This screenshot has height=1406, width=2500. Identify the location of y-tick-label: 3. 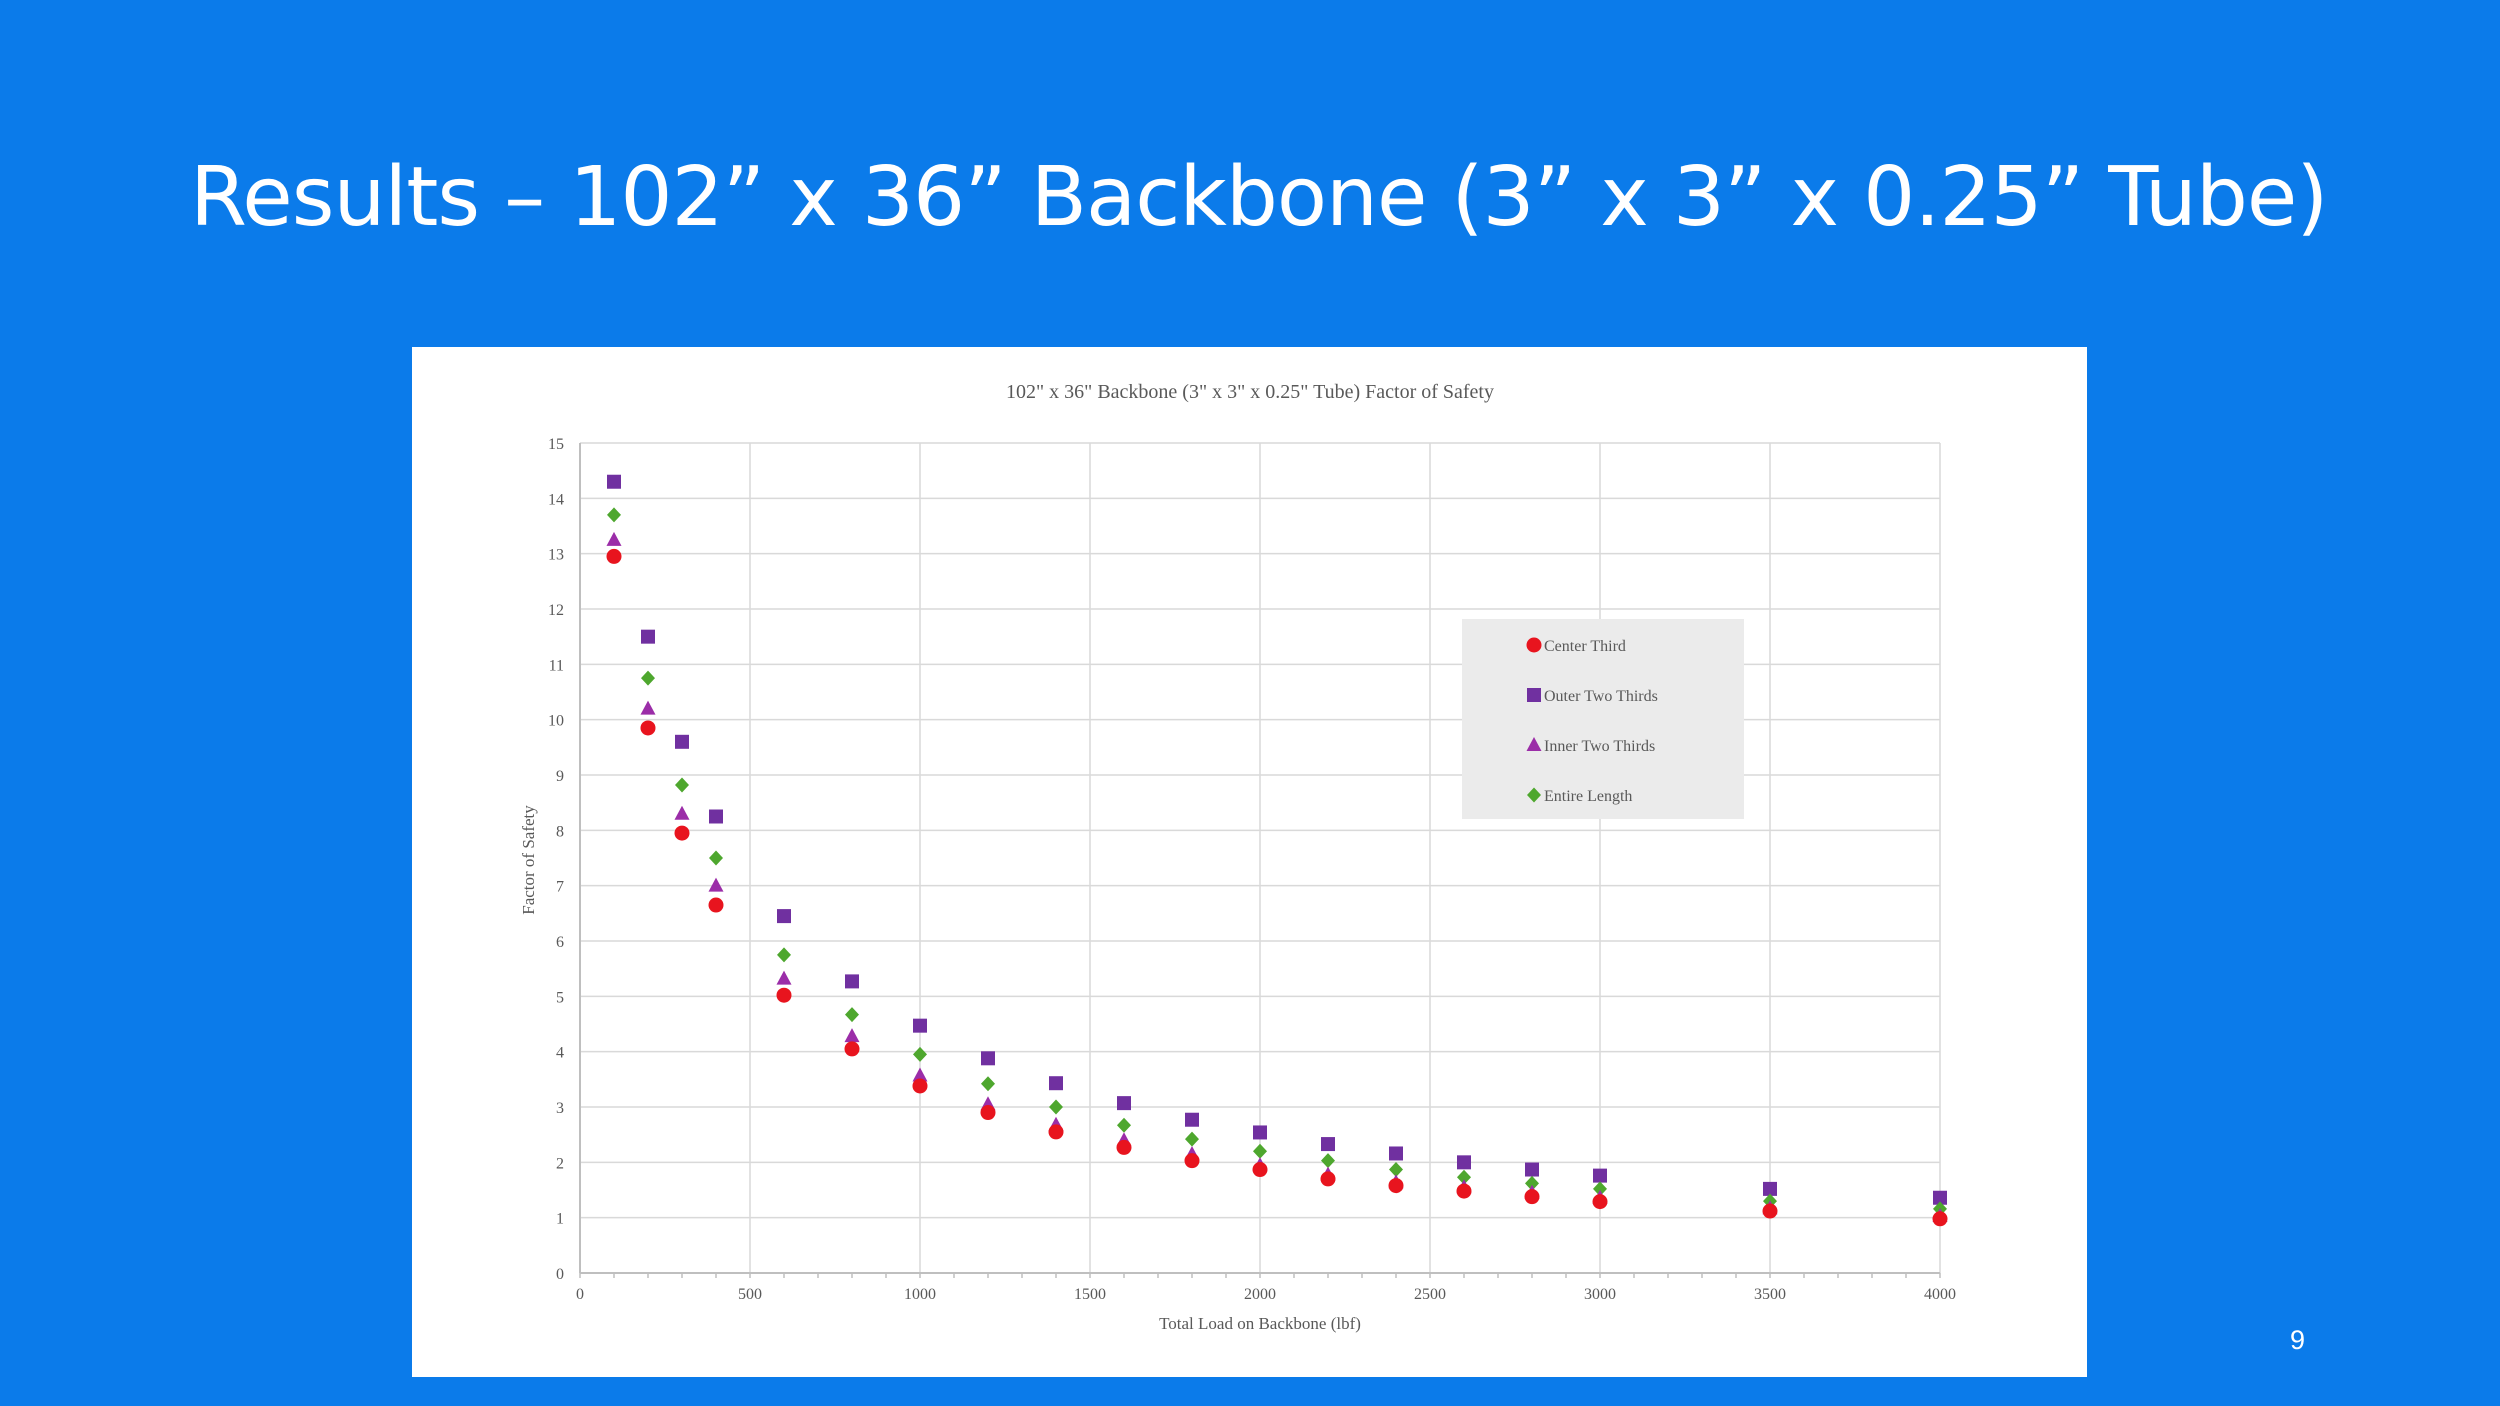
(560, 1108).